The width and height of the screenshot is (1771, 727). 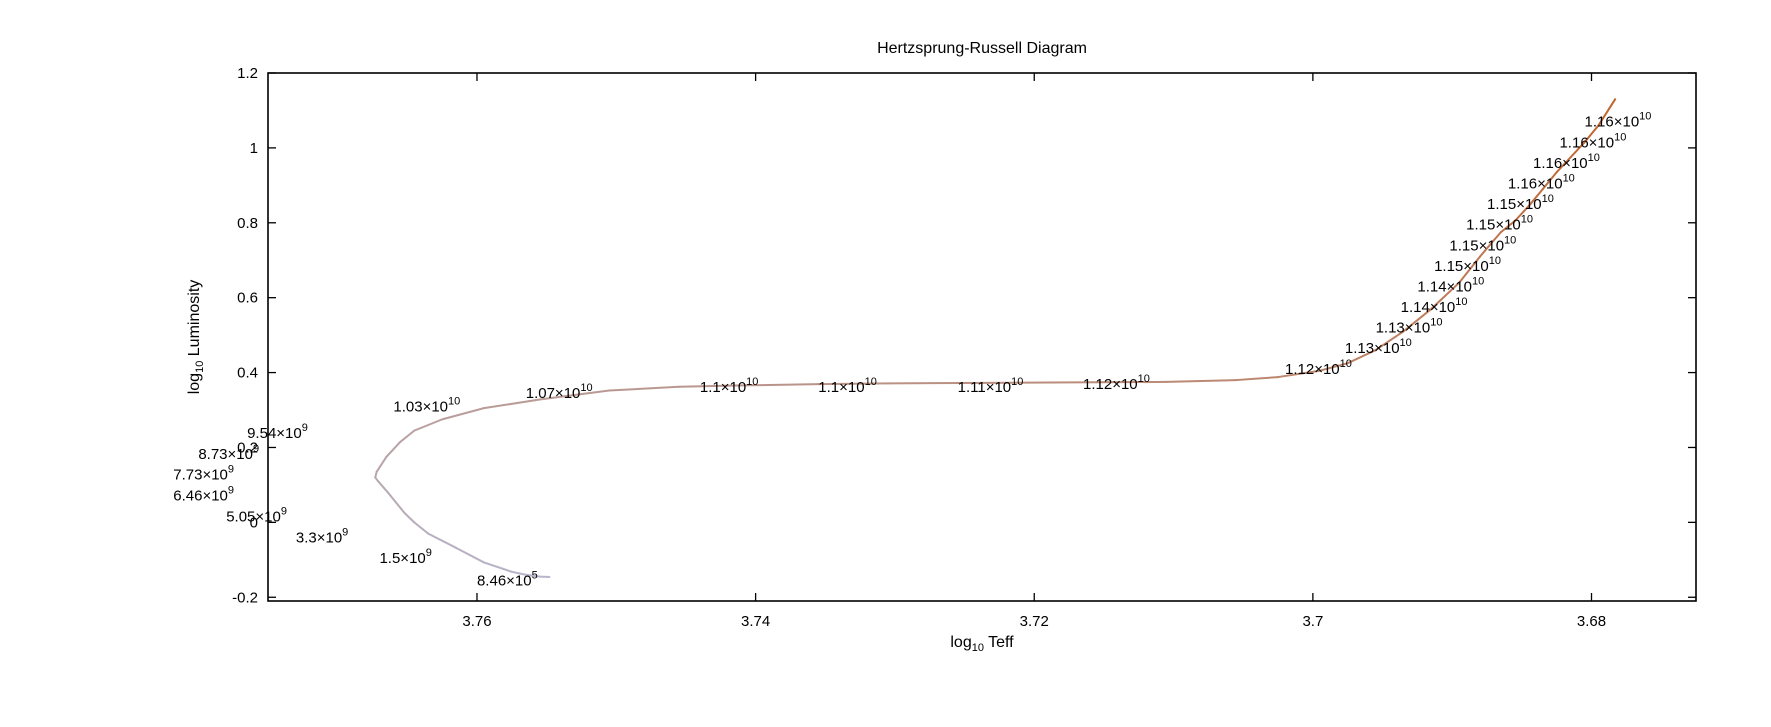 What do you see at coordinates (228, 453) in the screenshot?
I see `age-label: 8.73×10⁹` at bounding box center [228, 453].